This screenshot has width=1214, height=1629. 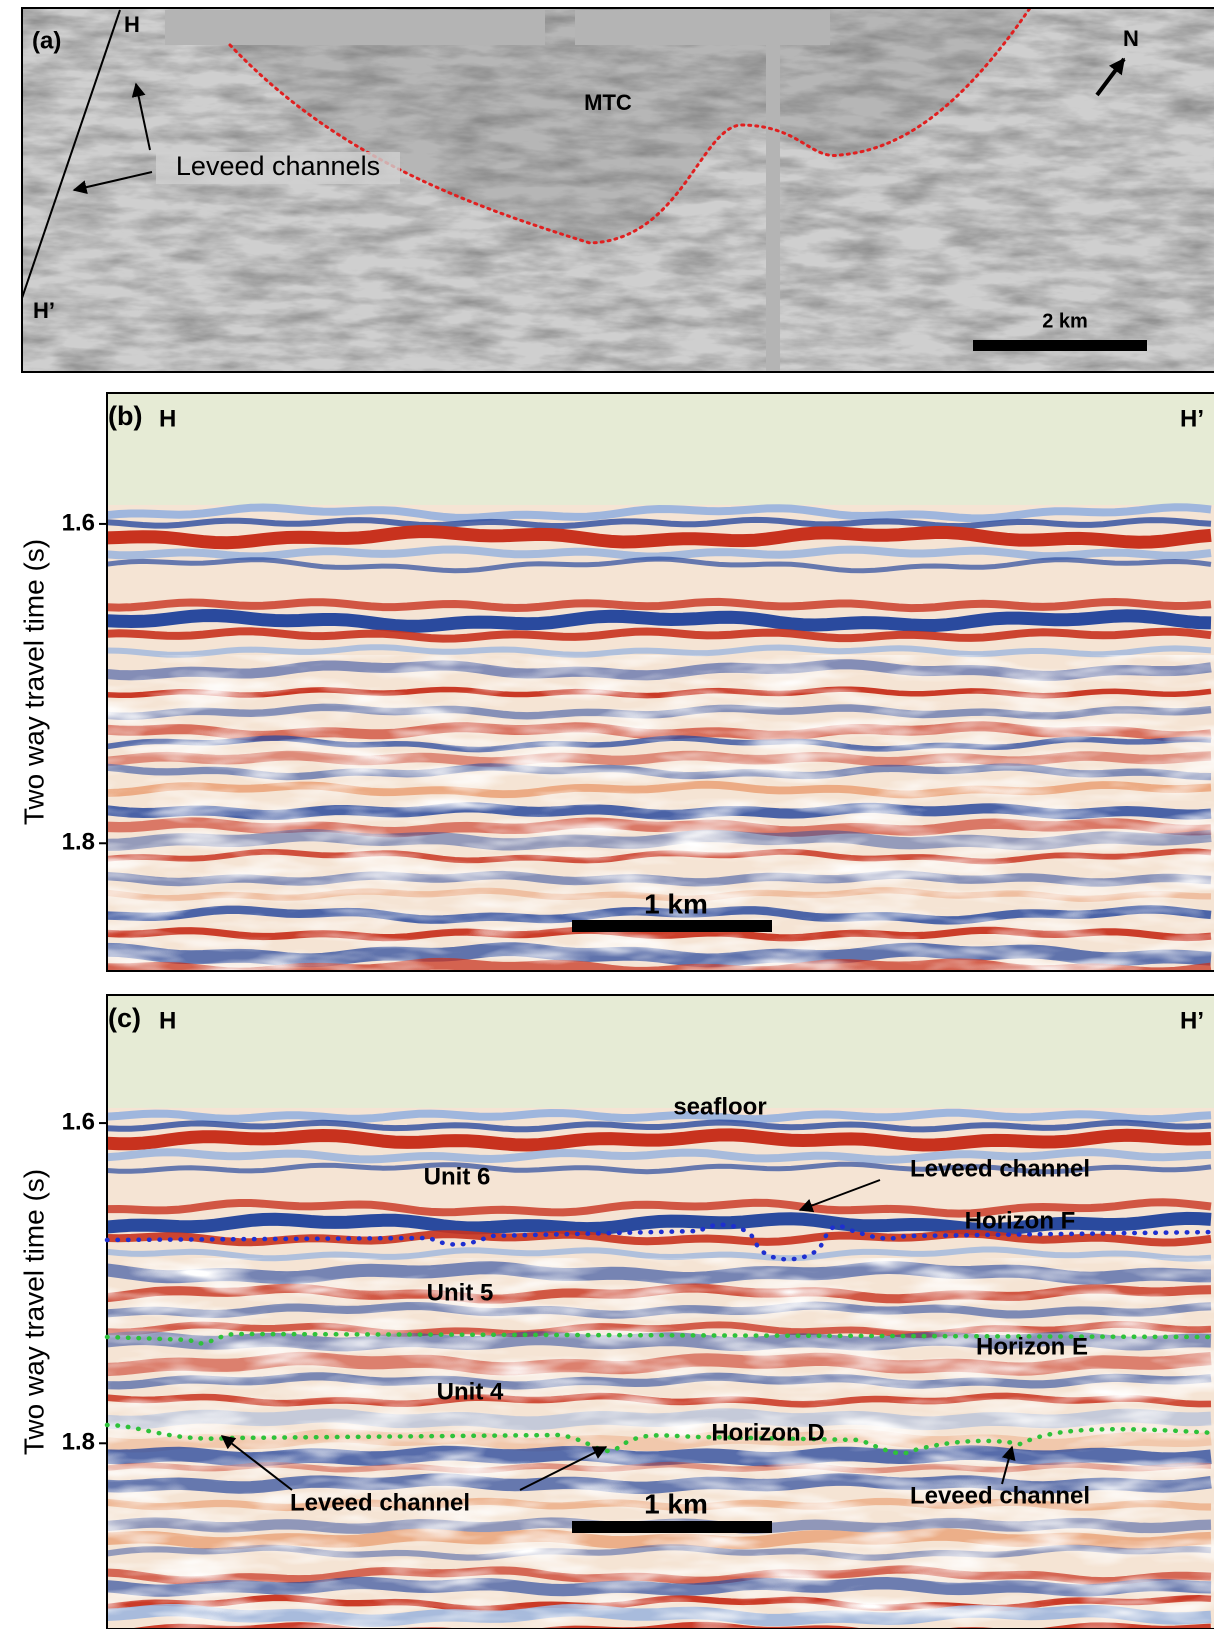 What do you see at coordinates (470, 1391) in the screenshot?
I see `annotation: Unit 4` at bounding box center [470, 1391].